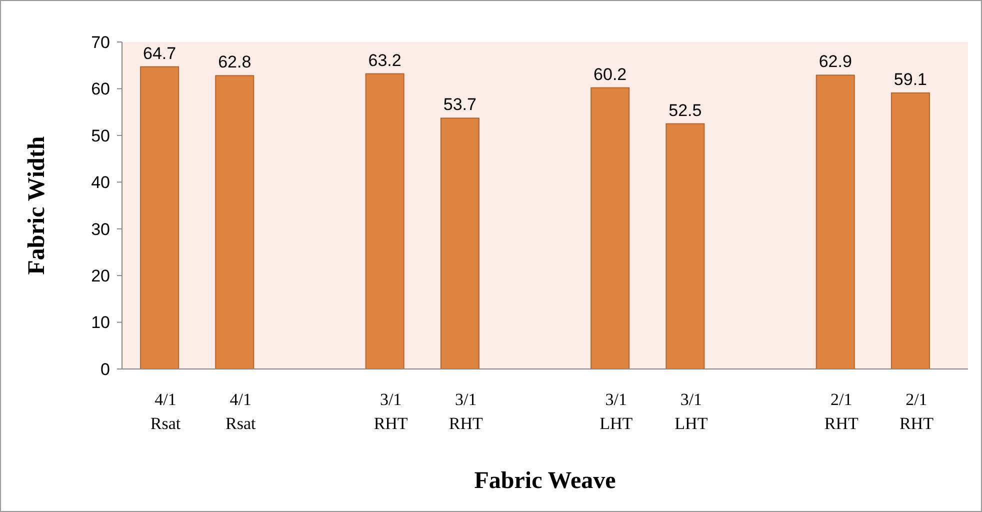  What do you see at coordinates (459, 104) in the screenshot?
I see `data-label: 53.7` at bounding box center [459, 104].